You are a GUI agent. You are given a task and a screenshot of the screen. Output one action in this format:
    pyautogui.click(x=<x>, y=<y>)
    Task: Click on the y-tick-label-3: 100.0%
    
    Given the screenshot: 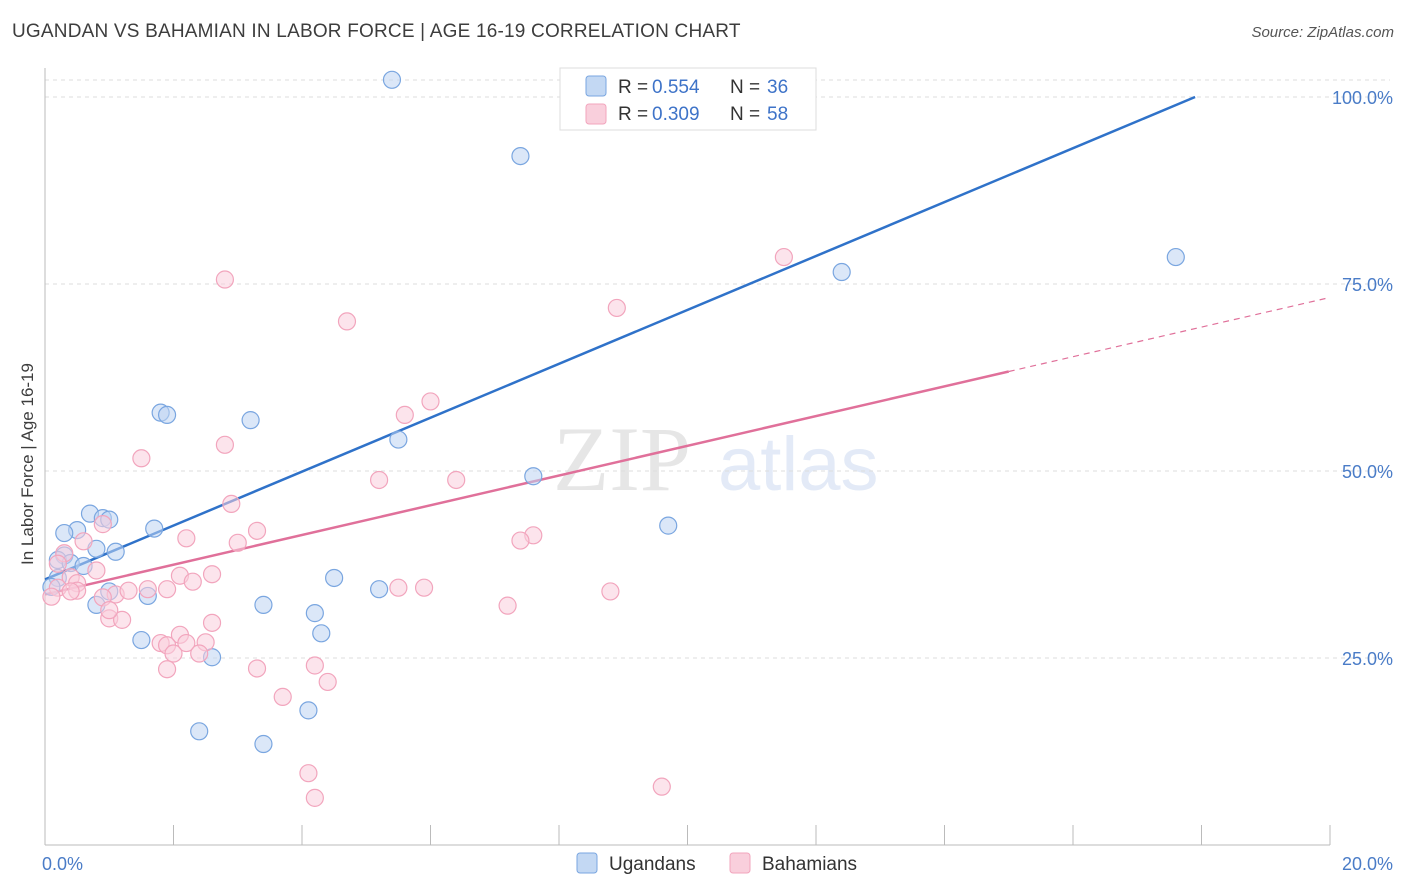 What is the action you would take?
    pyautogui.click(x=1362, y=98)
    